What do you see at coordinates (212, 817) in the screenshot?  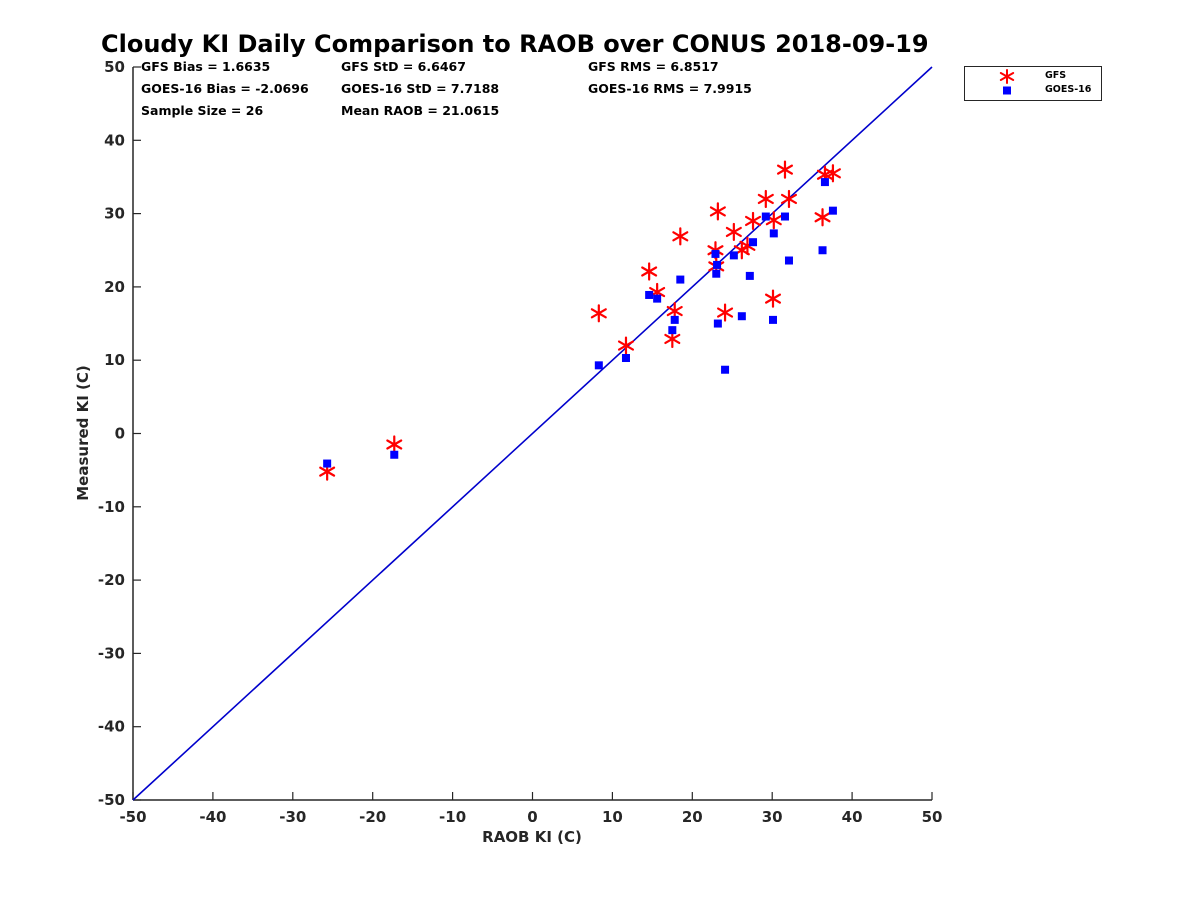 I see `x-tick-label: -40` at bounding box center [212, 817].